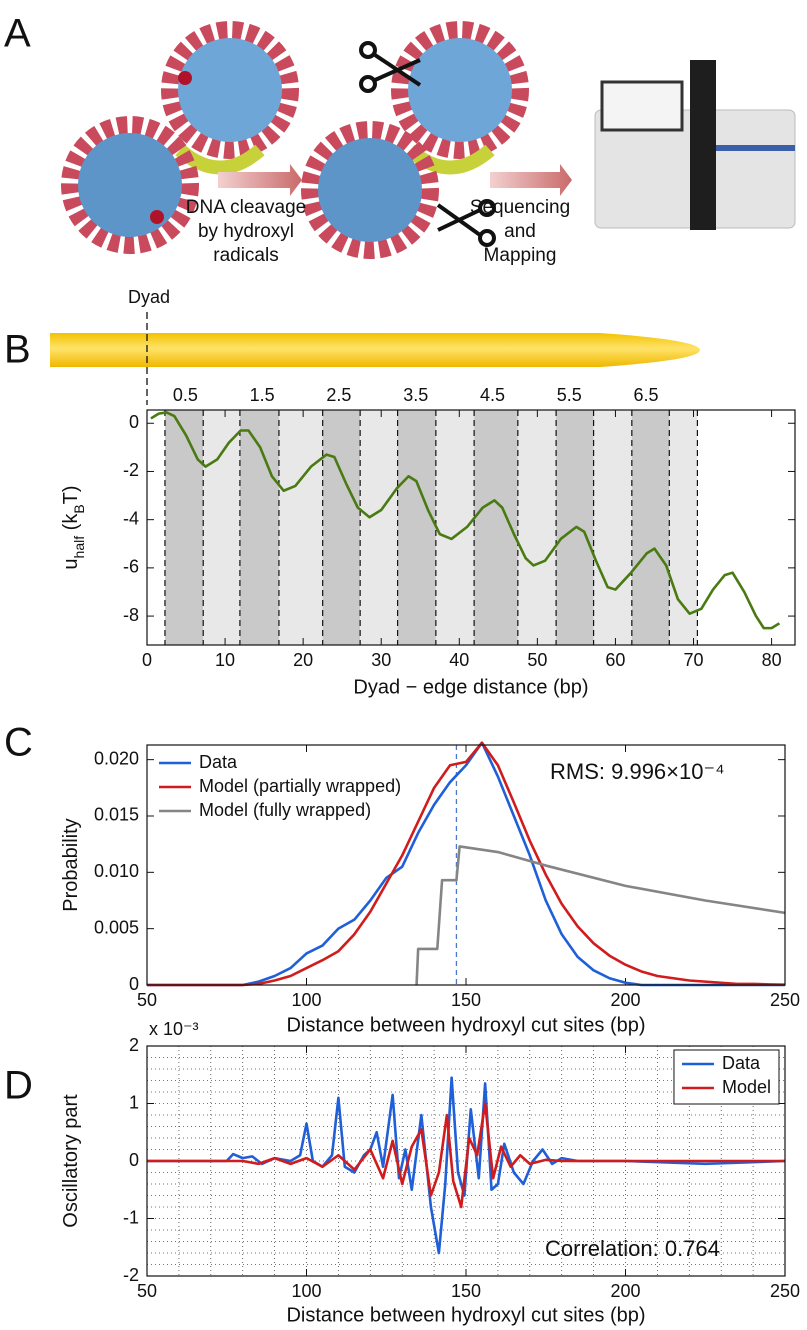  I want to click on x-axis-label: Dyad − edge distance (bp), so click(470, 687).